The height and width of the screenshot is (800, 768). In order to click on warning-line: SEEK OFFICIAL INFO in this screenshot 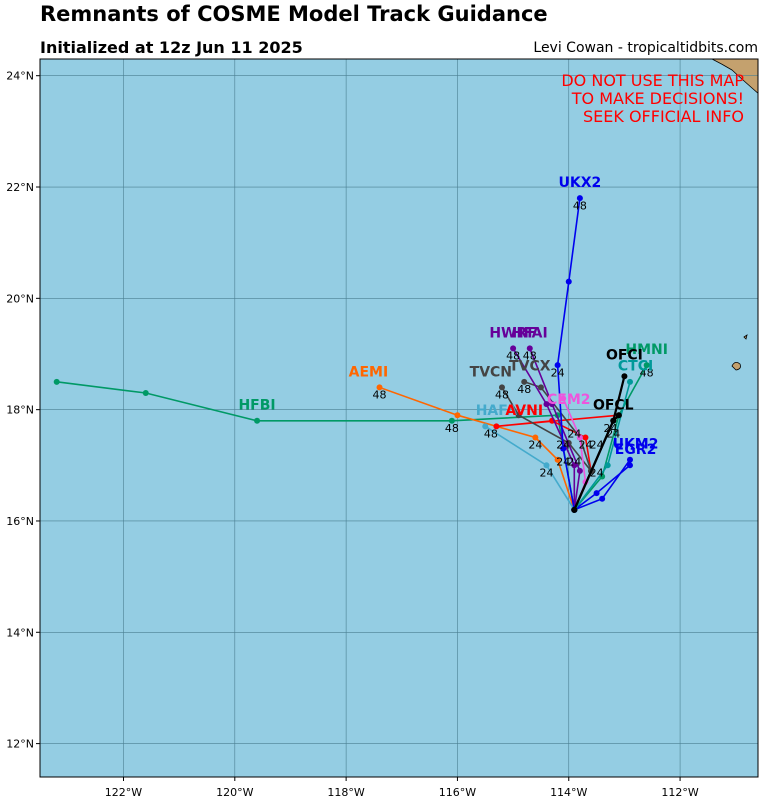, I will do `click(663, 116)`.